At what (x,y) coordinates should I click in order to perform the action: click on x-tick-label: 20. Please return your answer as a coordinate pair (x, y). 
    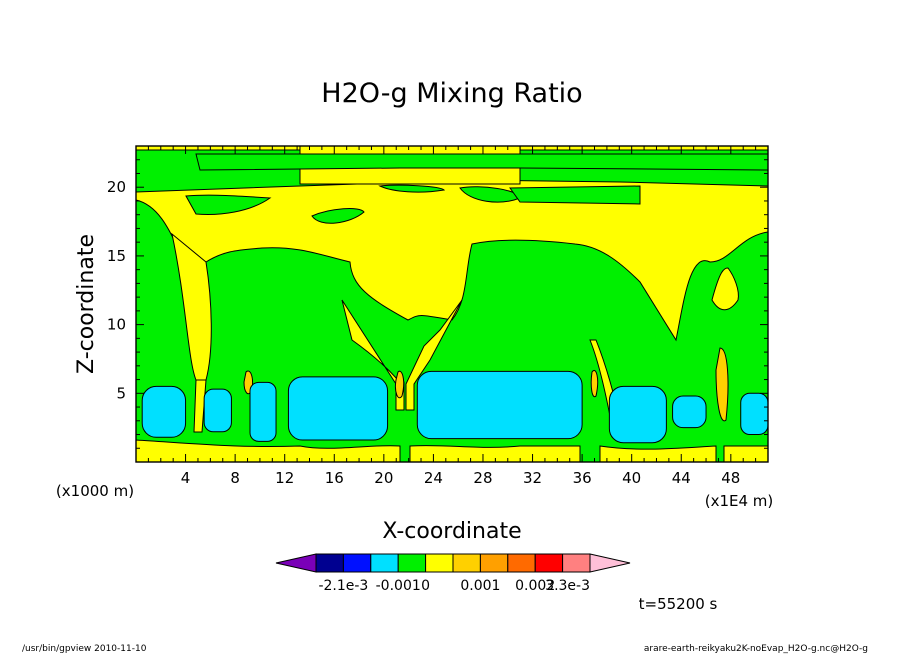
    Looking at the image, I should click on (383, 478).